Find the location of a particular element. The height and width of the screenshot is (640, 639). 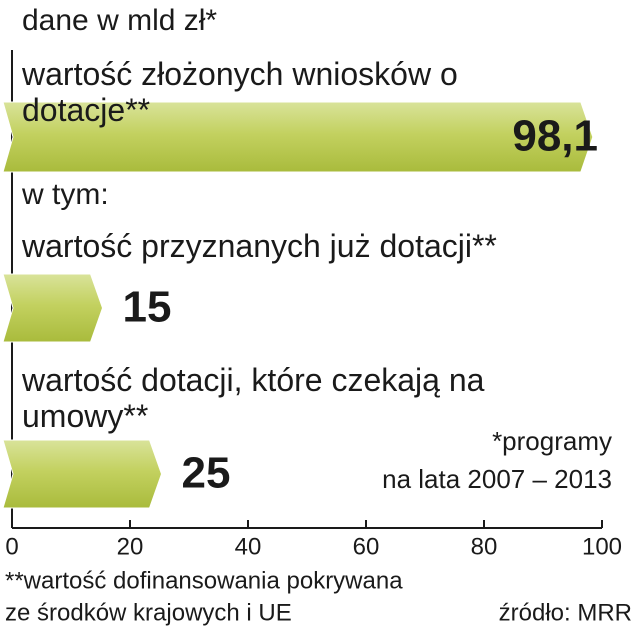

x-tick-label: 60 is located at coordinates (366, 546).